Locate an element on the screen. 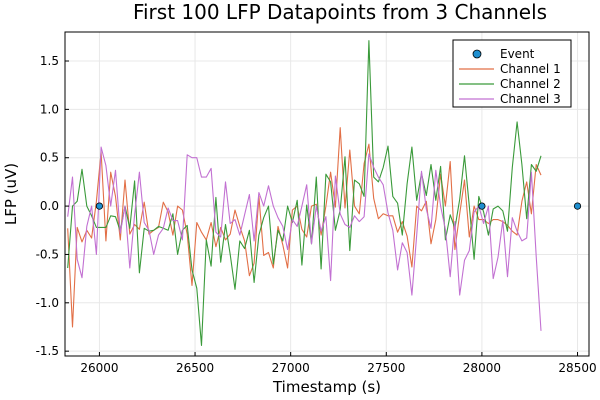 This screenshot has height=400, width=600. chart-title: First 100 LFP Datapoints from 3 Channels is located at coordinates (340, 12).